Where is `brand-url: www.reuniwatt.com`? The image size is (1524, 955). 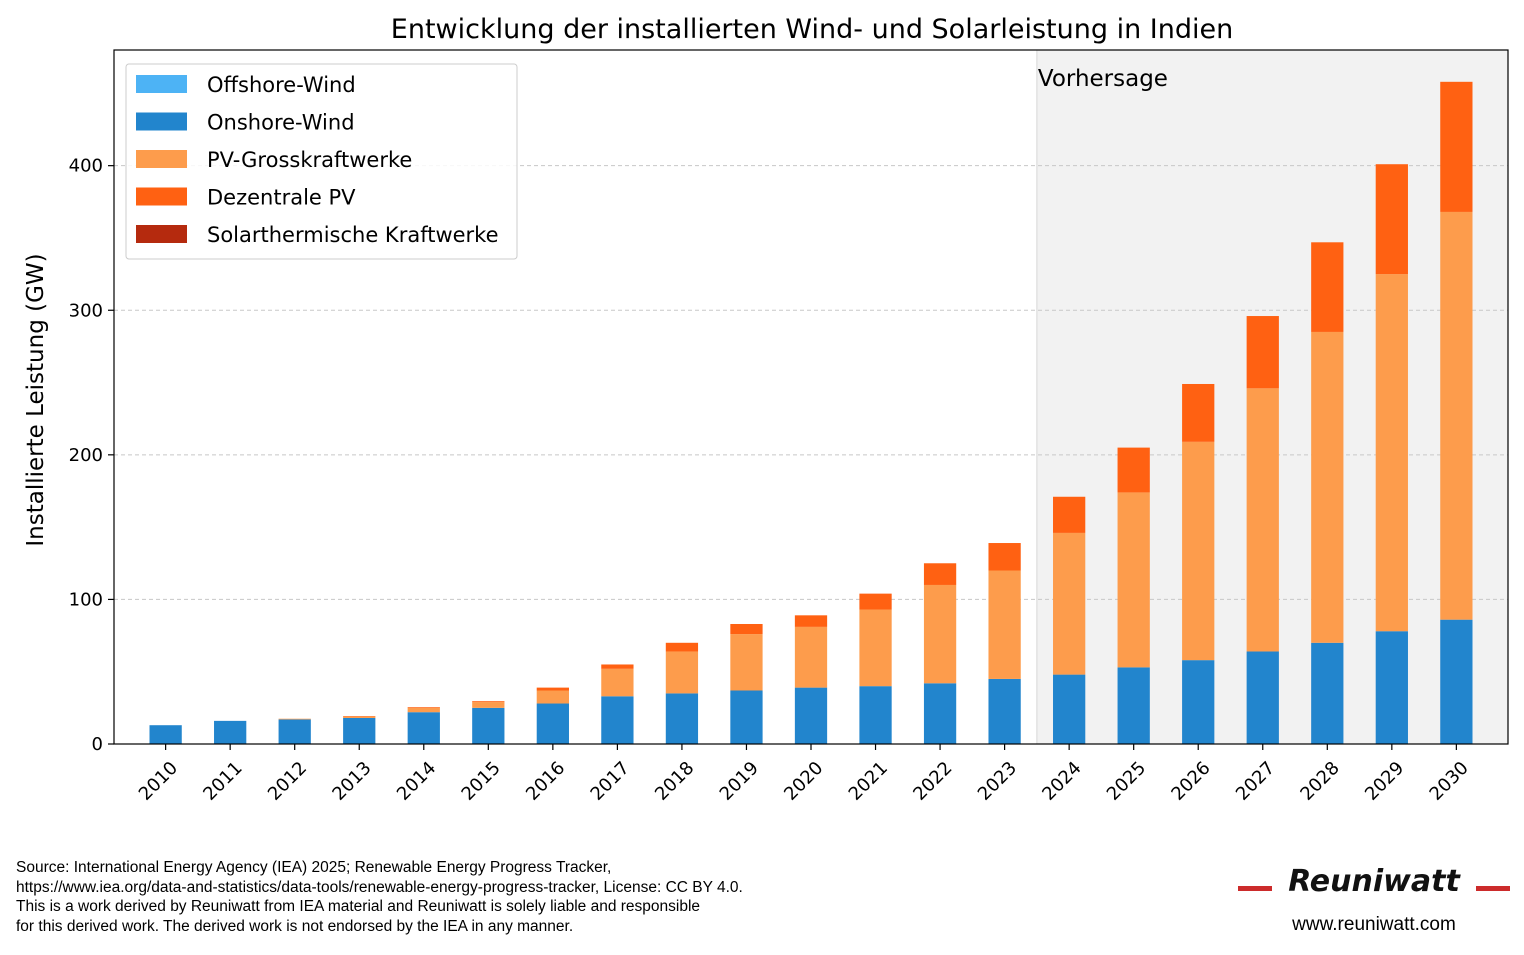 brand-url: www.reuniwatt.com is located at coordinates (1374, 924).